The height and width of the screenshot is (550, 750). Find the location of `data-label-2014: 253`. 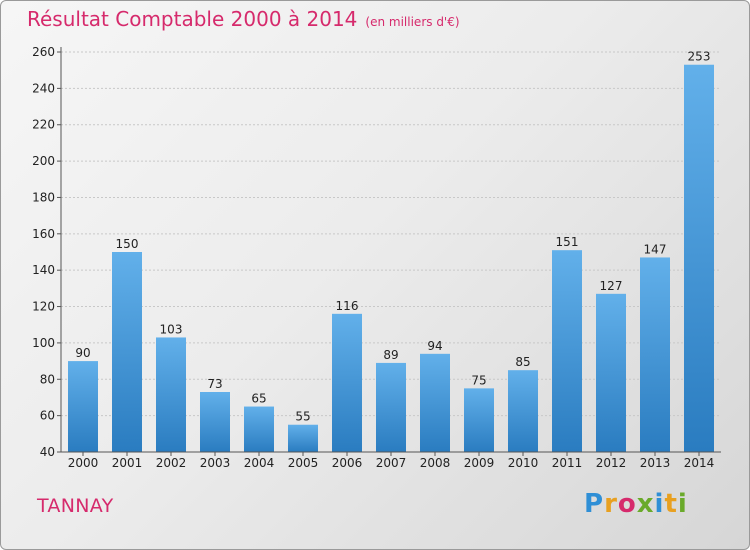

data-label-2014: 253 is located at coordinates (699, 57).